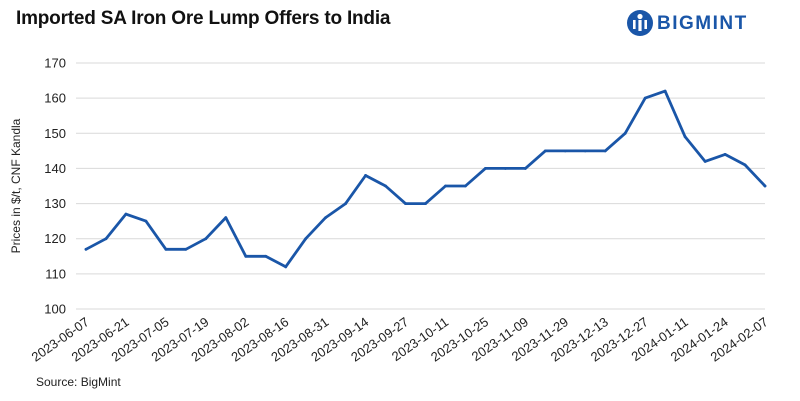 This screenshot has height=401, width=800. I want to click on y-tick-label: 150, so click(55, 133).